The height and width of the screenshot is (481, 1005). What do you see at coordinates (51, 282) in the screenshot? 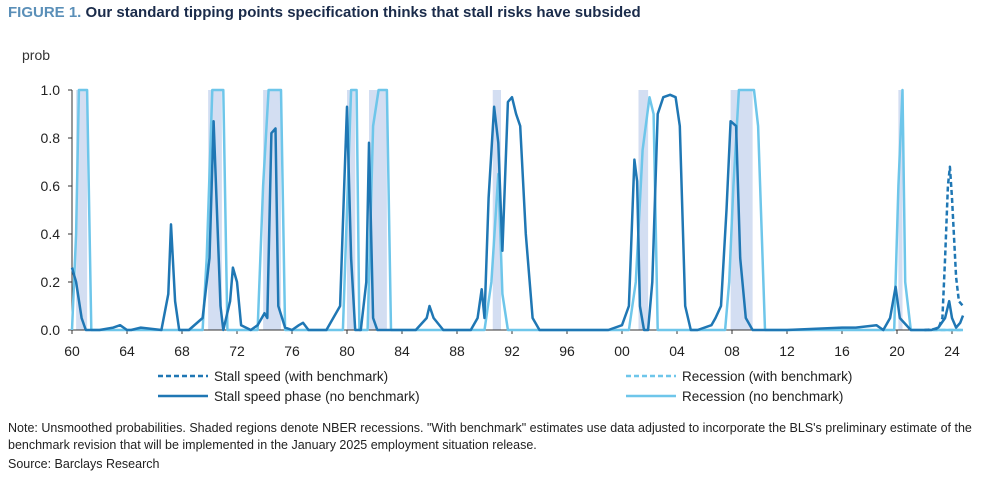
I see `y-tick-label-1: 0.2` at bounding box center [51, 282].